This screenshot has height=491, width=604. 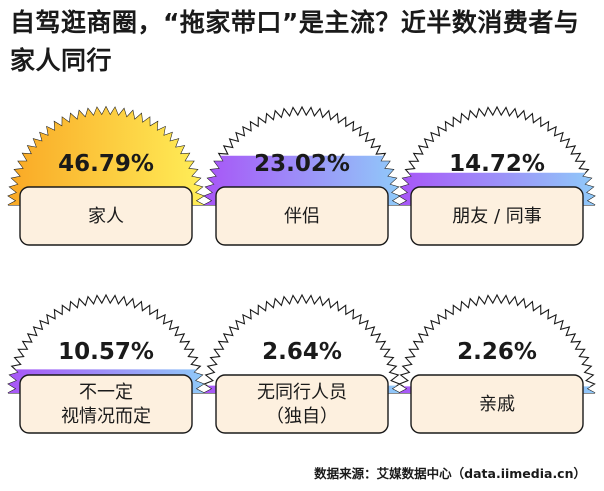 I want to click on category-label: 朋友 / 同事, so click(x=497, y=216).